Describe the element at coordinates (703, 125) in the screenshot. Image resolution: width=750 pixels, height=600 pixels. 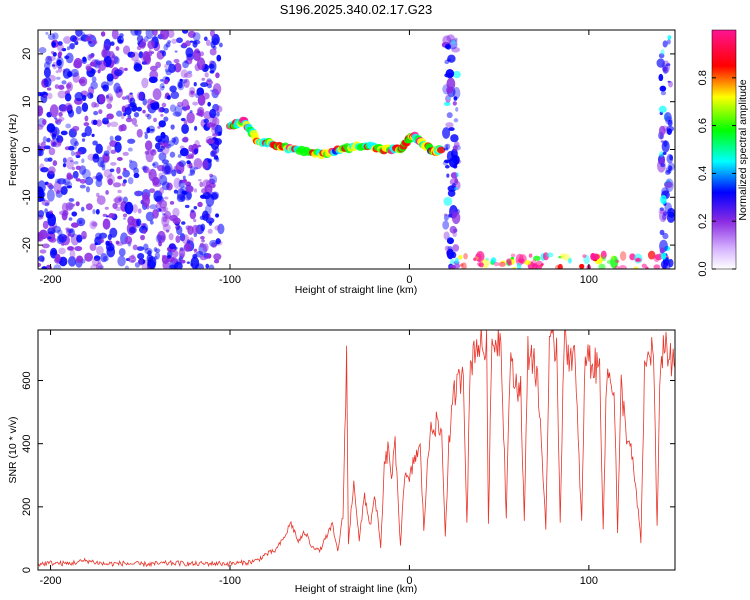
I see `colorbar-tick-label: 0.6` at that location.